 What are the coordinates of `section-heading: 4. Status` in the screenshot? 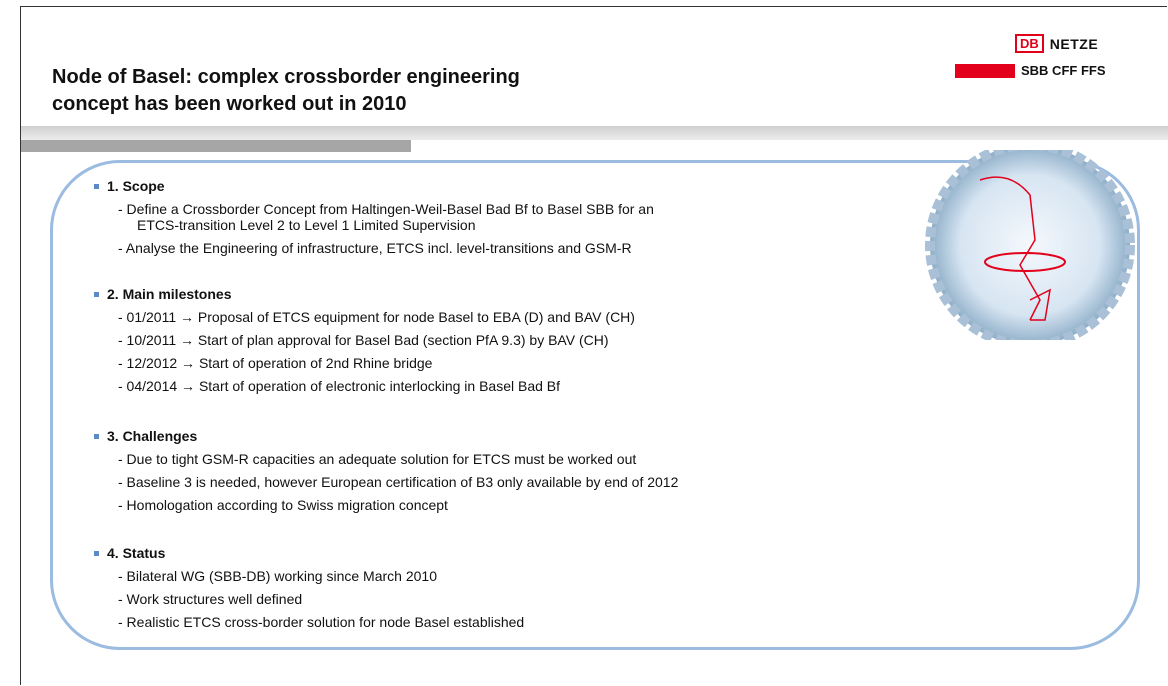 It's located at (136, 553).